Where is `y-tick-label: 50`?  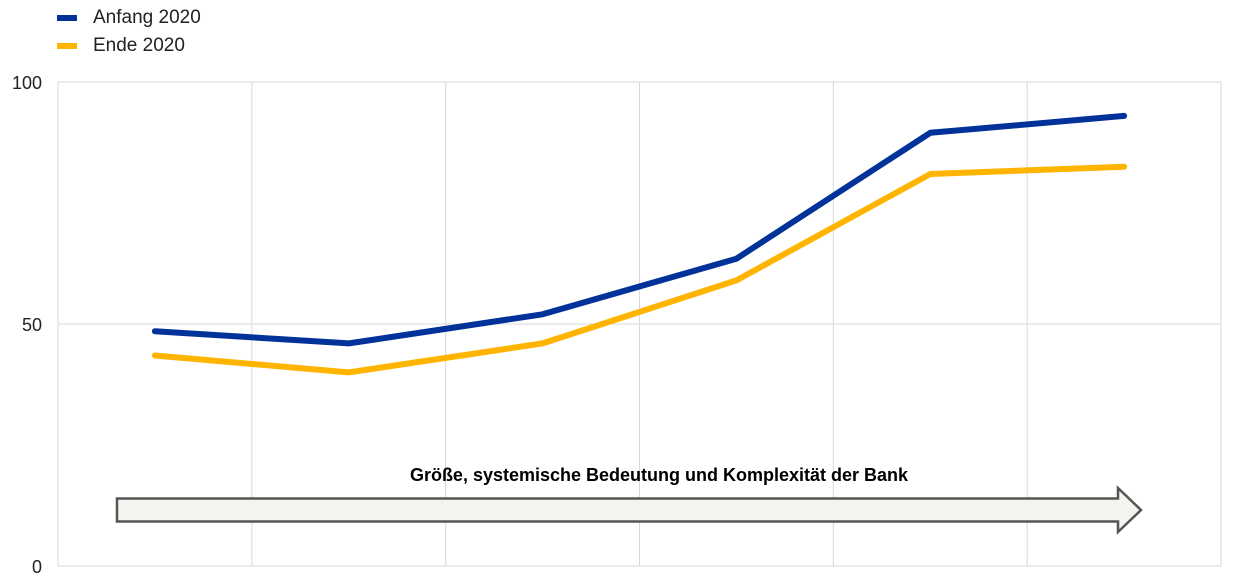
y-tick-label: 50 is located at coordinates (32, 325).